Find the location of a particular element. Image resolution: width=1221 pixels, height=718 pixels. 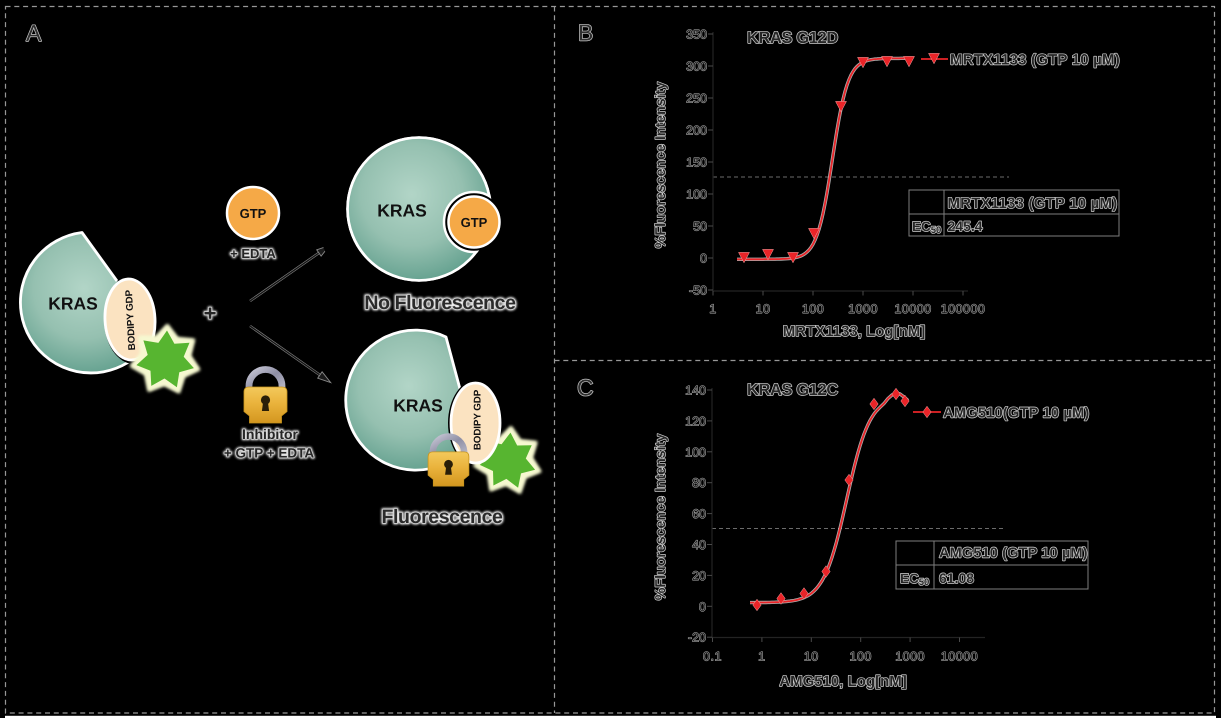

svg-text: AMG510 (GTP 10 µM) is located at coordinates (1013, 554).